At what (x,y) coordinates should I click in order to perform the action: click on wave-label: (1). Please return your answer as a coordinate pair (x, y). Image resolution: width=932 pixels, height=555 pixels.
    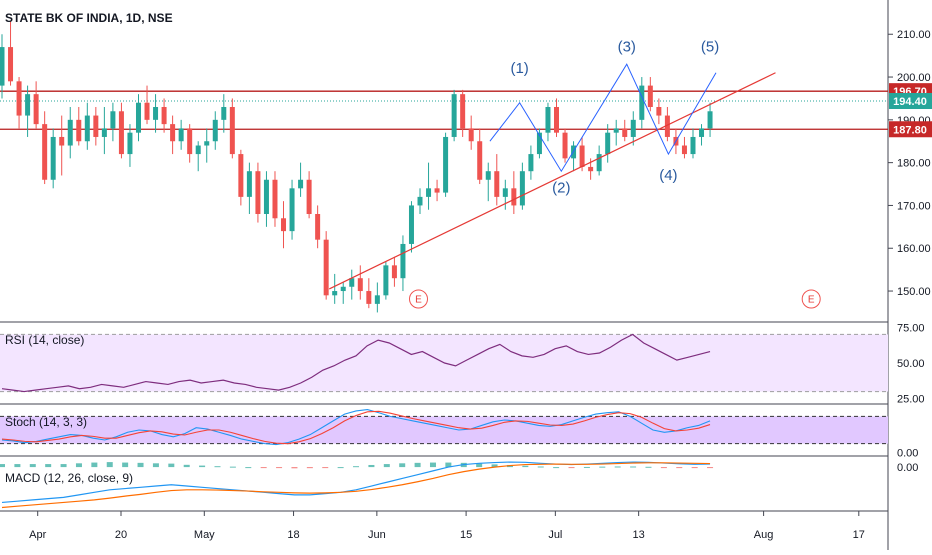
    Looking at the image, I should click on (519, 68).